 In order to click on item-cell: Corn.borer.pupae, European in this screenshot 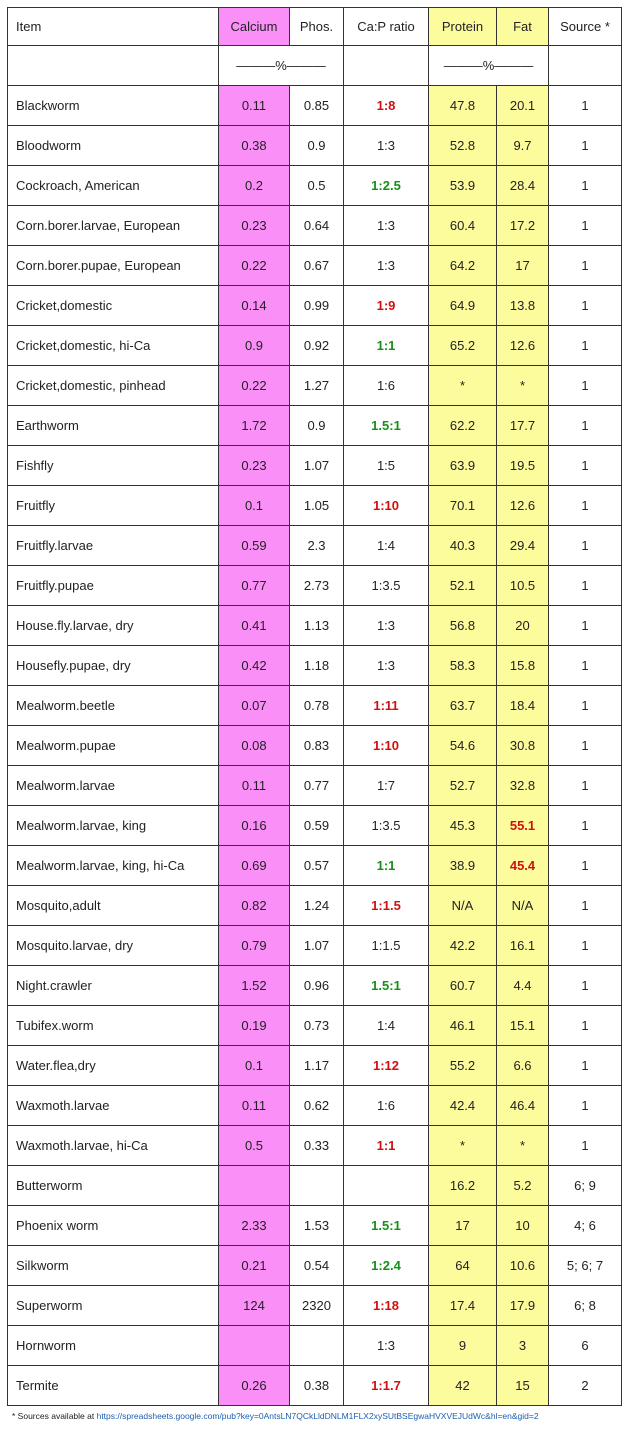, I will do `click(113, 265)`.